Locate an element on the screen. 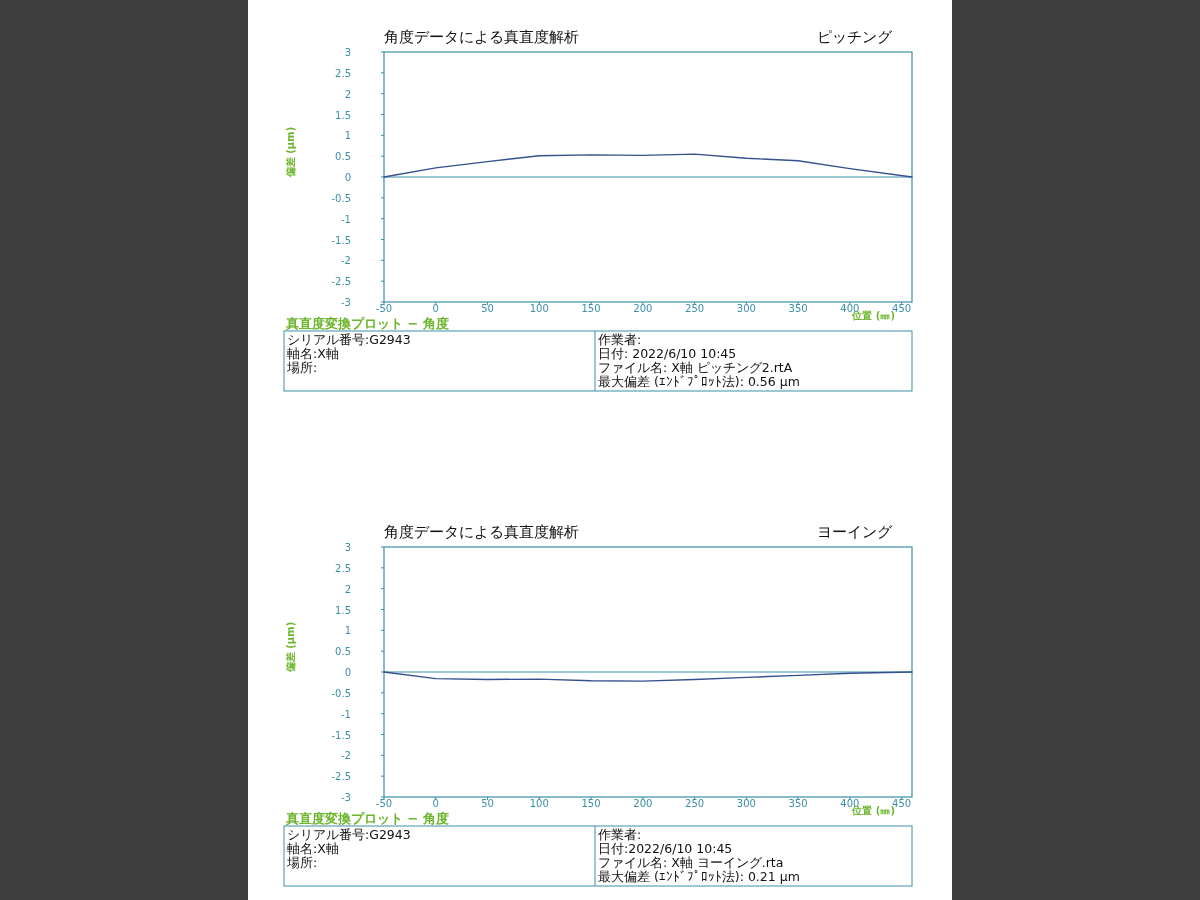  text: 日付: 2022/6/10 10:45 is located at coordinates (667, 353).